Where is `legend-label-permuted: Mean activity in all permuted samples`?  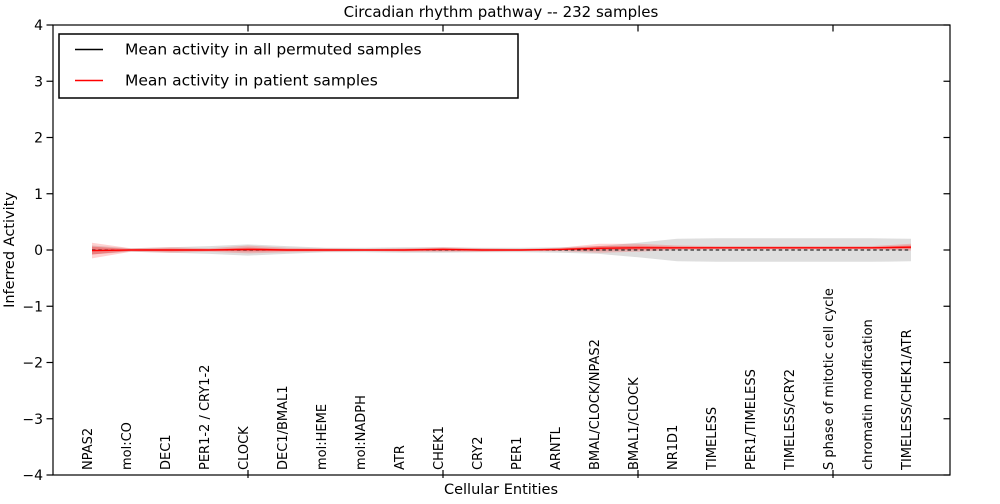
legend-label-permuted: Mean activity in all permuted samples is located at coordinates (273, 50).